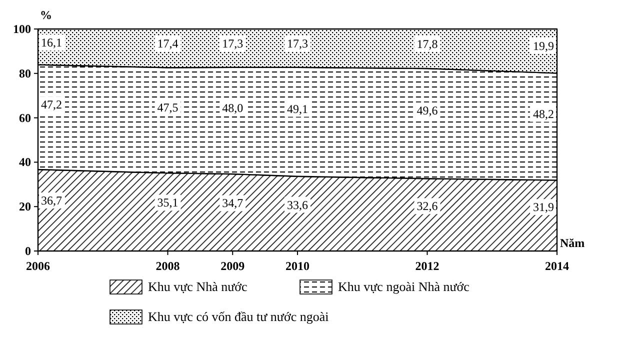 The width and height of the screenshot is (640, 354). I want to click on data-label: 33,6, so click(297, 205).